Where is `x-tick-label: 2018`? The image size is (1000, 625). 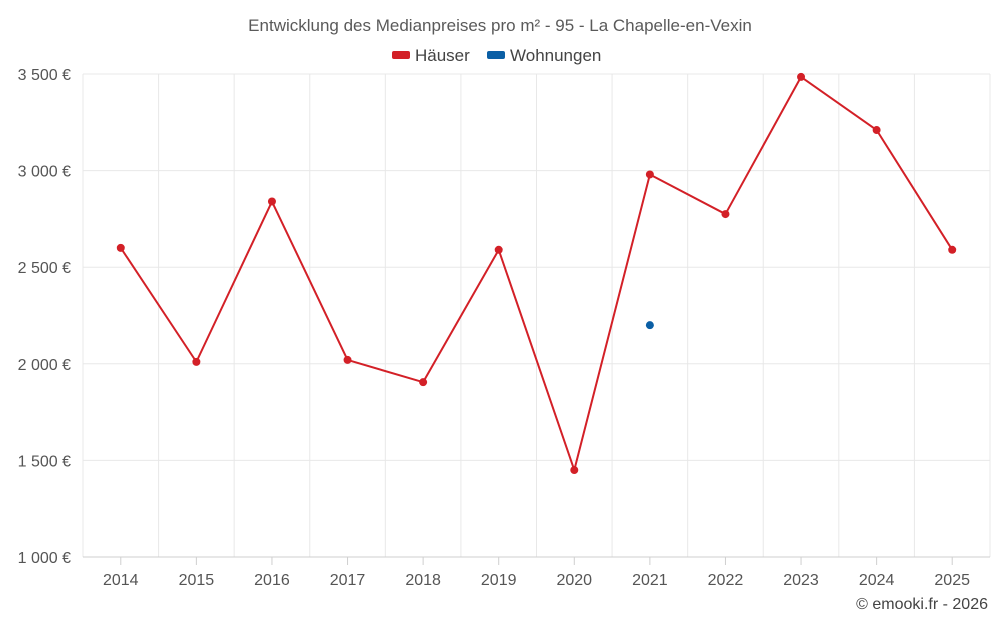 x-tick-label: 2018 is located at coordinates (423, 580).